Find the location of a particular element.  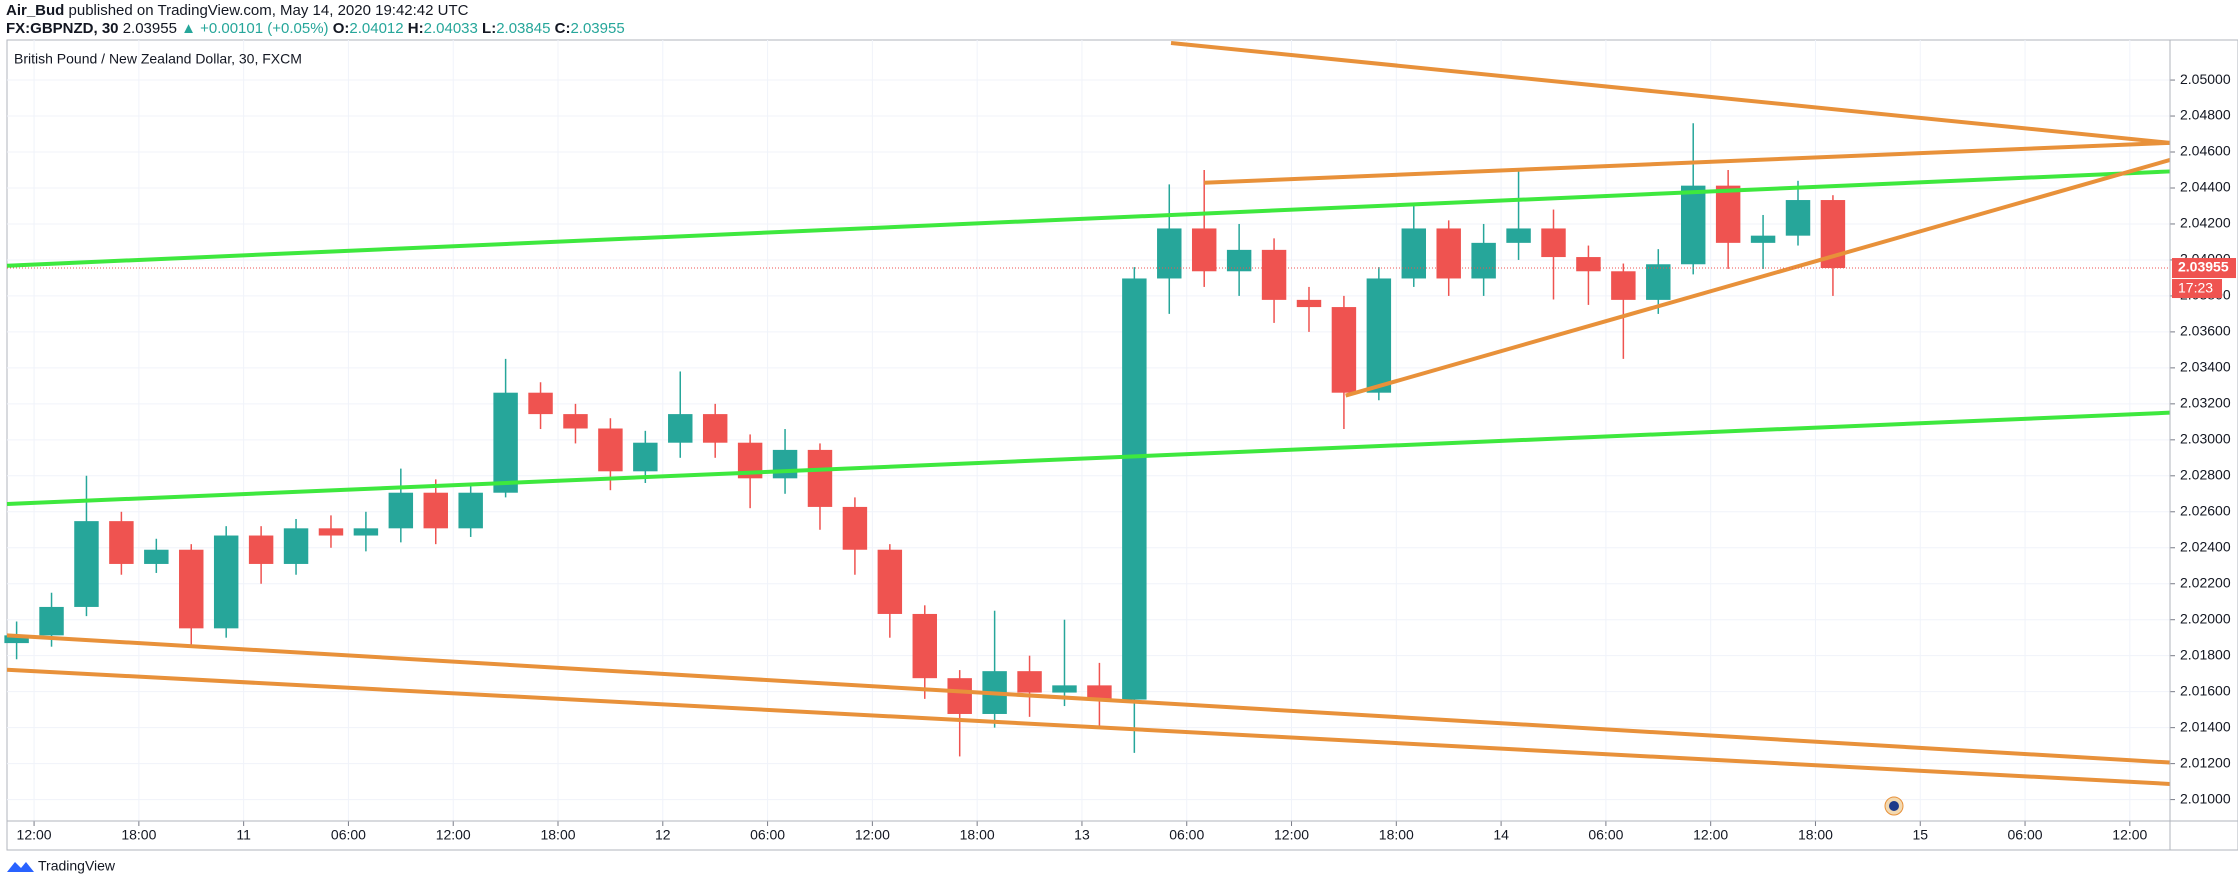

y-tick-label: 2.03000 is located at coordinates (2205, 439).